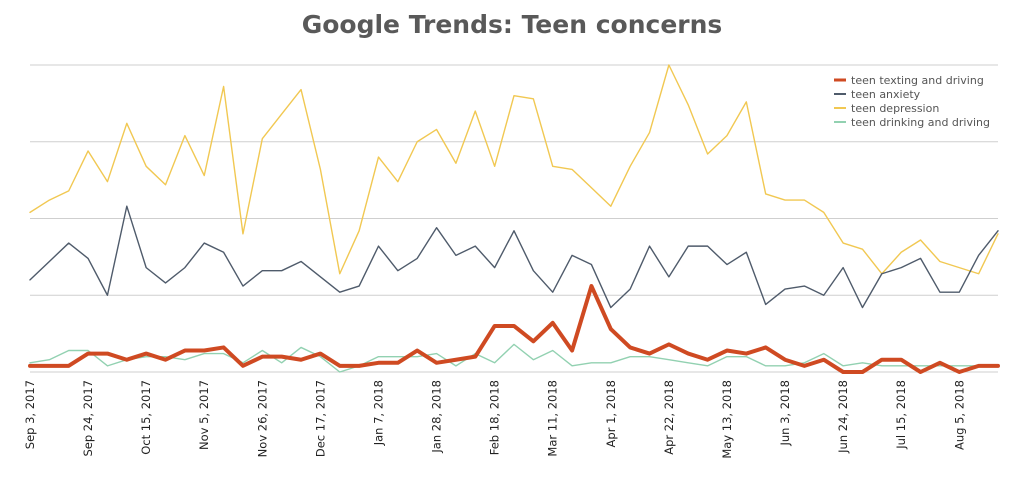  Describe the element at coordinates (727, 419) in the screenshot. I see `x-tick-label: May 13, 2018` at that location.